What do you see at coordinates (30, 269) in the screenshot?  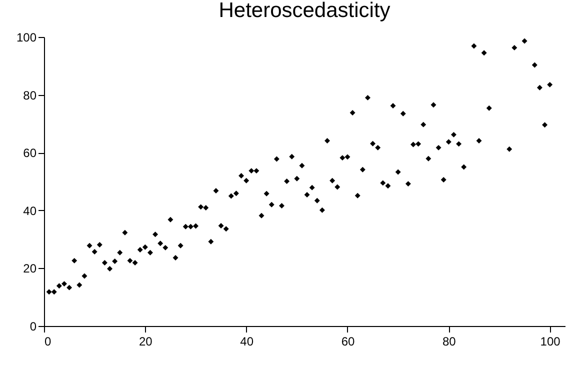 I see `y-tick-label: 20` at bounding box center [30, 269].